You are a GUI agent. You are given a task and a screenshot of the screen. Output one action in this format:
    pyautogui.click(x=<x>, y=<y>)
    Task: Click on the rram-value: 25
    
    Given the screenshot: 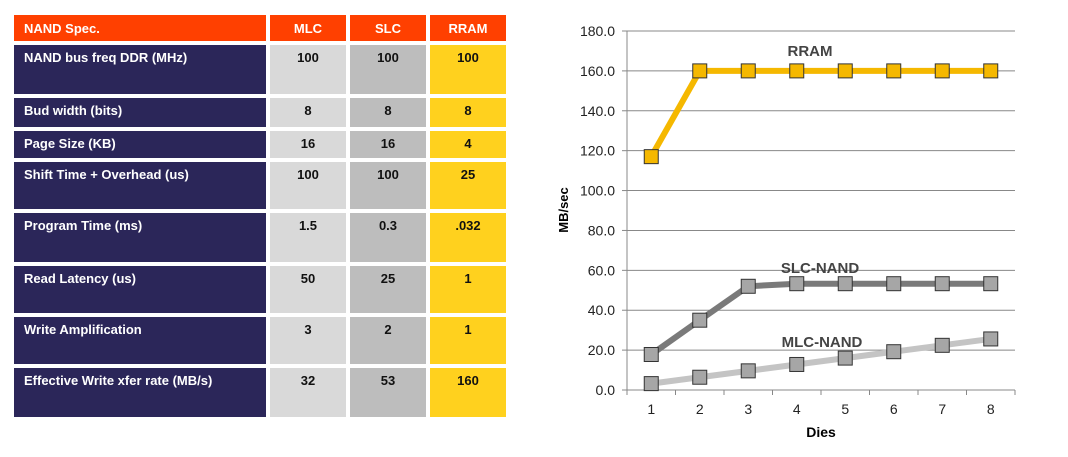 What is the action you would take?
    pyautogui.click(x=468, y=185)
    